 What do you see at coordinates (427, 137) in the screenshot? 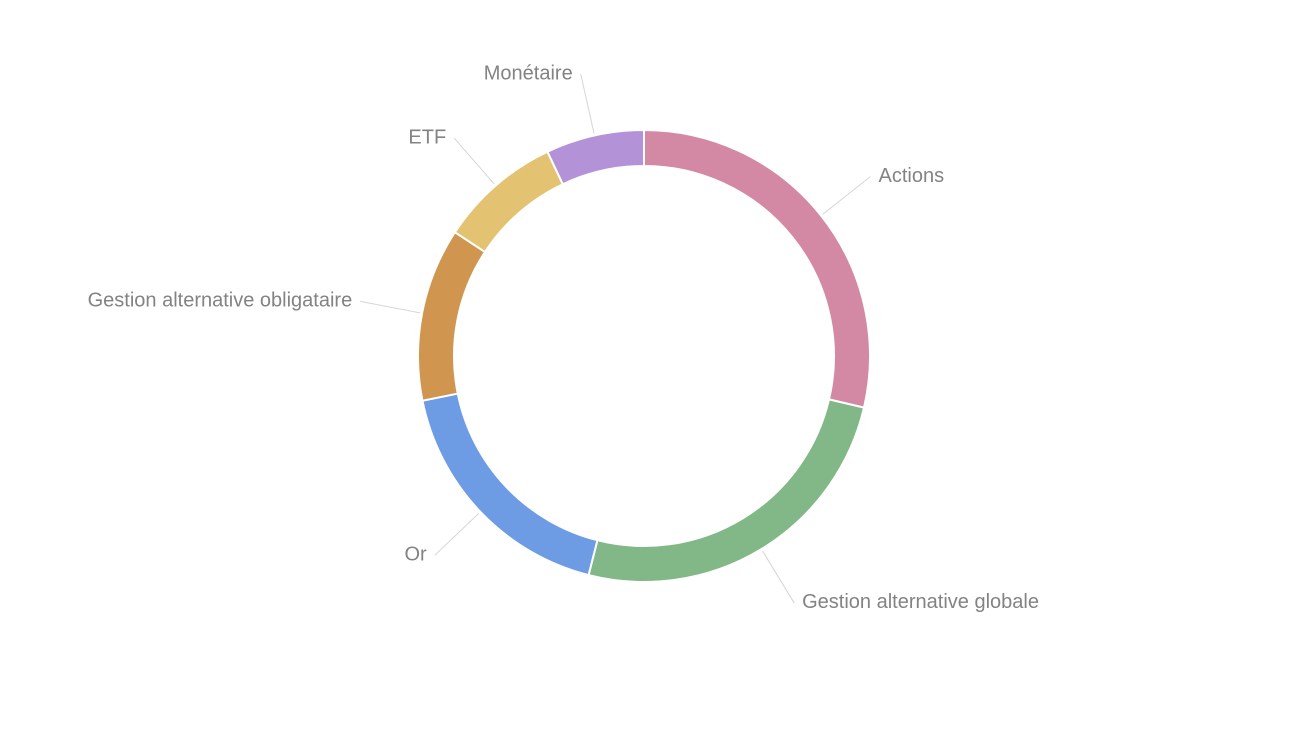
I see `segment-label-etf: ETF` at bounding box center [427, 137].